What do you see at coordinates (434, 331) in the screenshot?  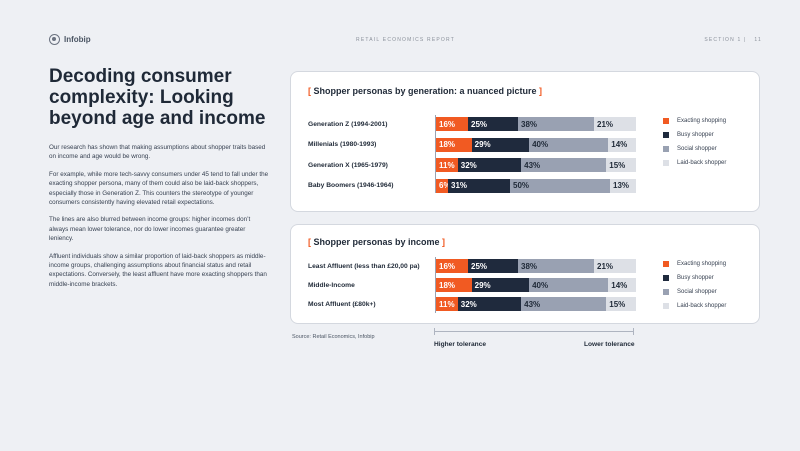 I see `tolerance-axis-tick-left` at bounding box center [434, 331].